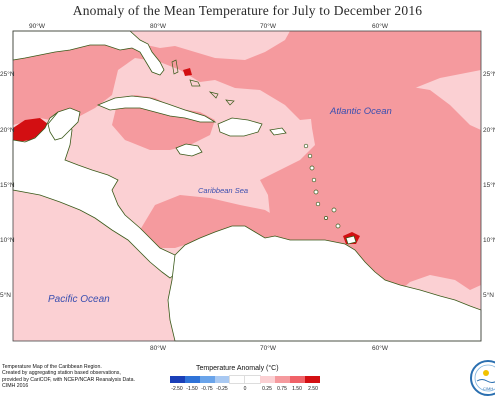 Image resolution: width=495 pixels, height=400 pixels. I want to click on credit-line: CIMH 2016, so click(15, 386).